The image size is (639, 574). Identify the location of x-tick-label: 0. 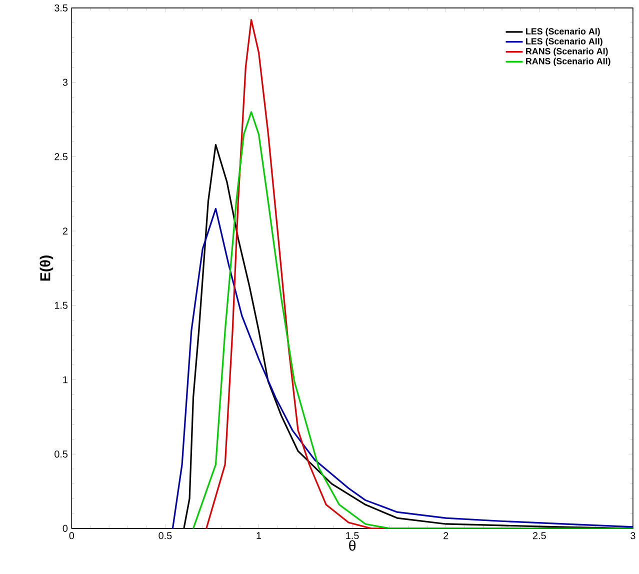
(71, 536).